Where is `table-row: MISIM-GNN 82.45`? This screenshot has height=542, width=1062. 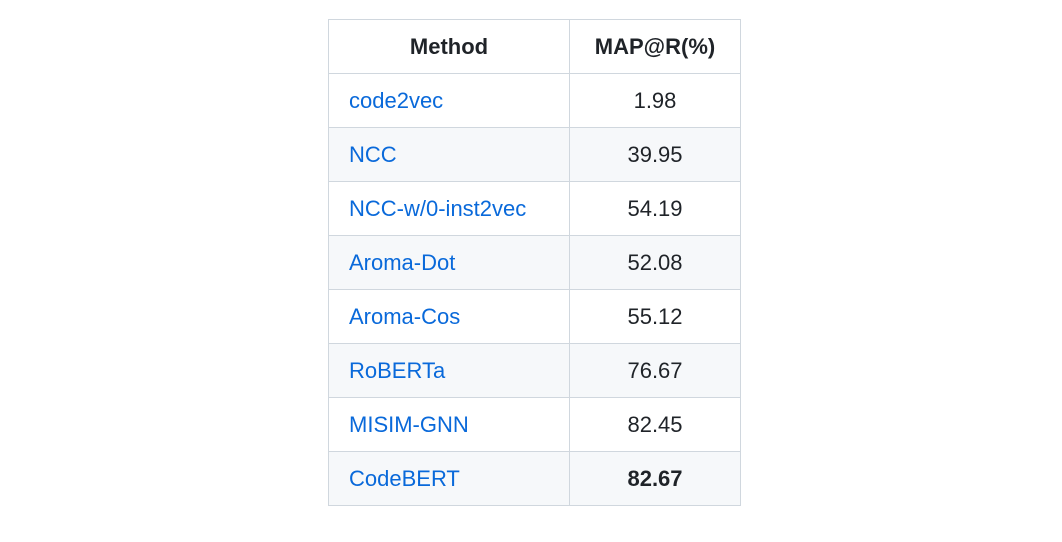 table-row: MISIM-GNN 82.45 is located at coordinates (534, 424).